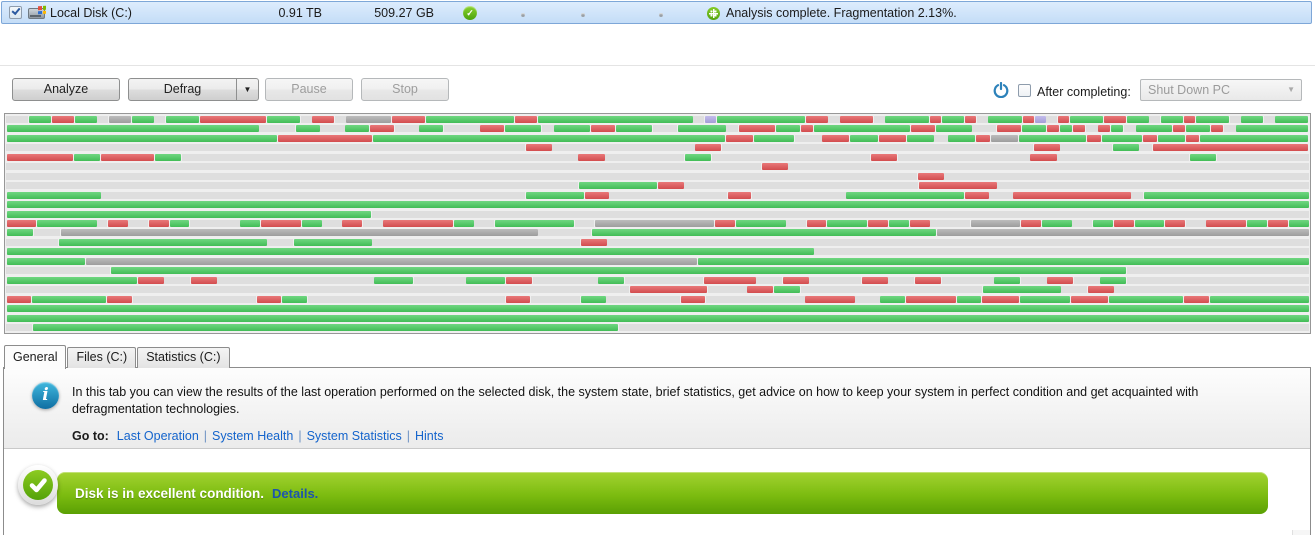 This screenshot has height=535, width=1315. I want to click on drive-checkbox, so click(15, 12).